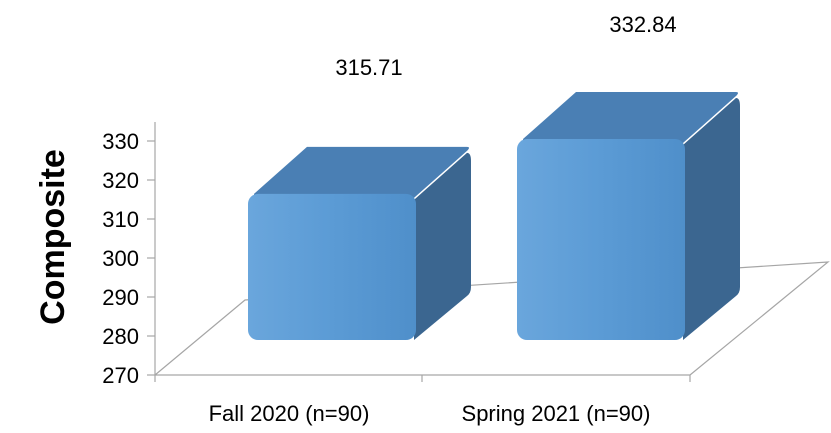  What do you see at coordinates (642, 24) in the screenshot?
I see `data-label: 332.84` at bounding box center [642, 24].